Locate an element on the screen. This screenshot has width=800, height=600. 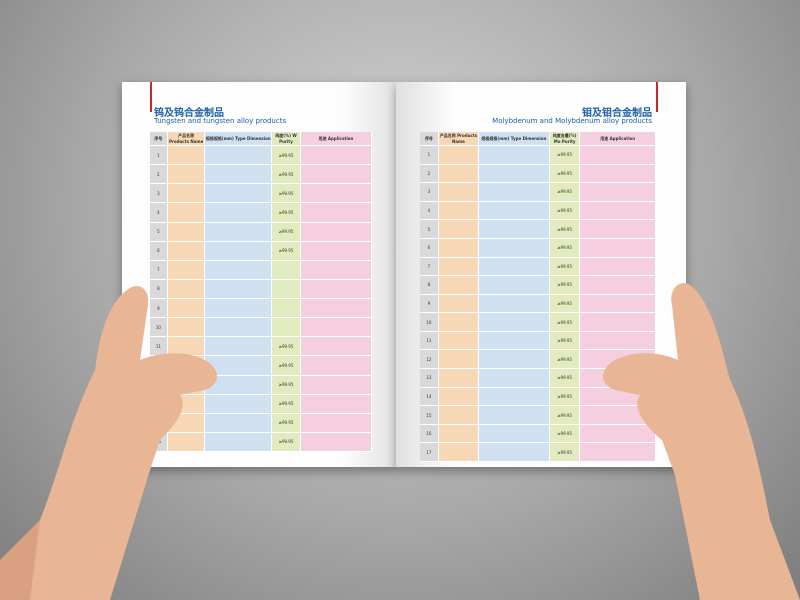
page-subtitle: Molybdenum and Molybdenum alloy products is located at coordinates (572, 121).